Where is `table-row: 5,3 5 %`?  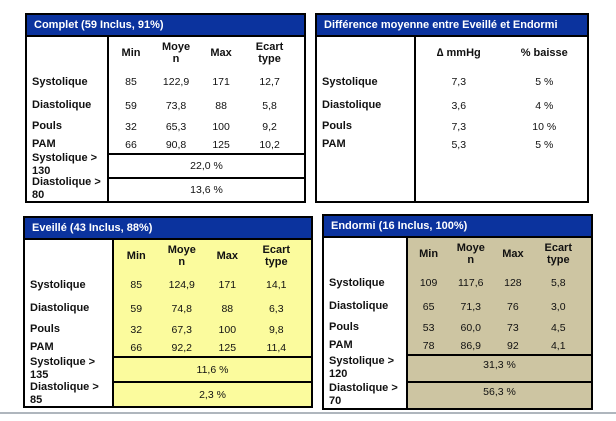 table-row: 5,3 5 % is located at coordinates (501, 144).